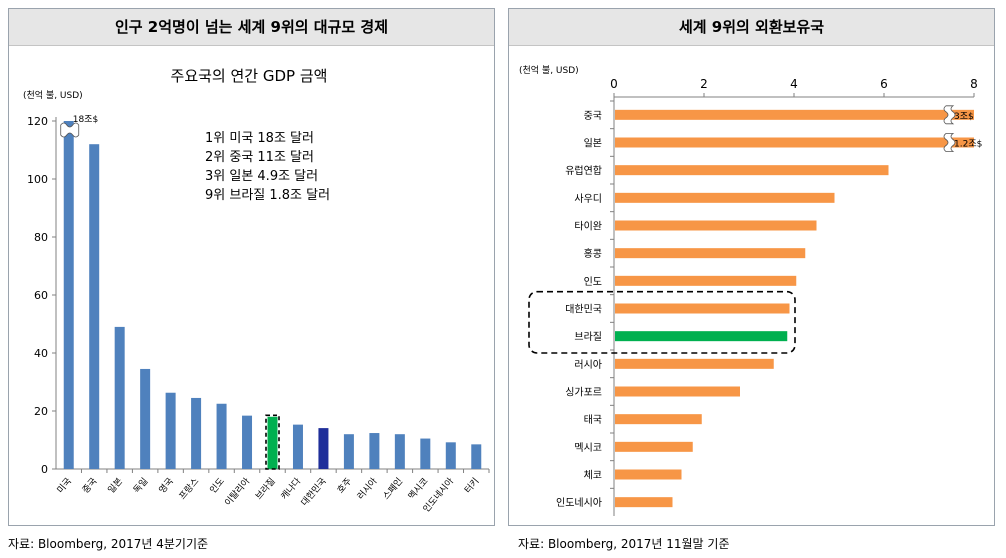 This screenshot has height=558, width=1006. Describe the element at coordinates (593, 253) in the screenshot. I see `fx-y-tick-label: 홍콩` at that location.